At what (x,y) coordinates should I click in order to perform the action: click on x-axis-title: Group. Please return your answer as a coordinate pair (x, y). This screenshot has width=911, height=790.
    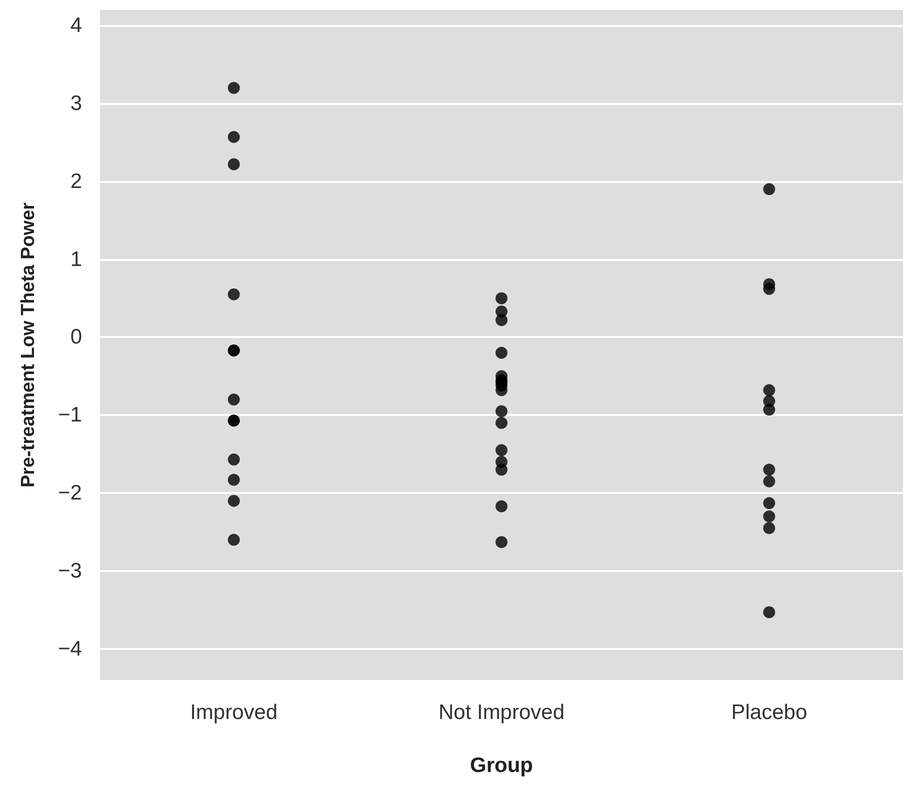
    Looking at the image, I should click on (501, 765).